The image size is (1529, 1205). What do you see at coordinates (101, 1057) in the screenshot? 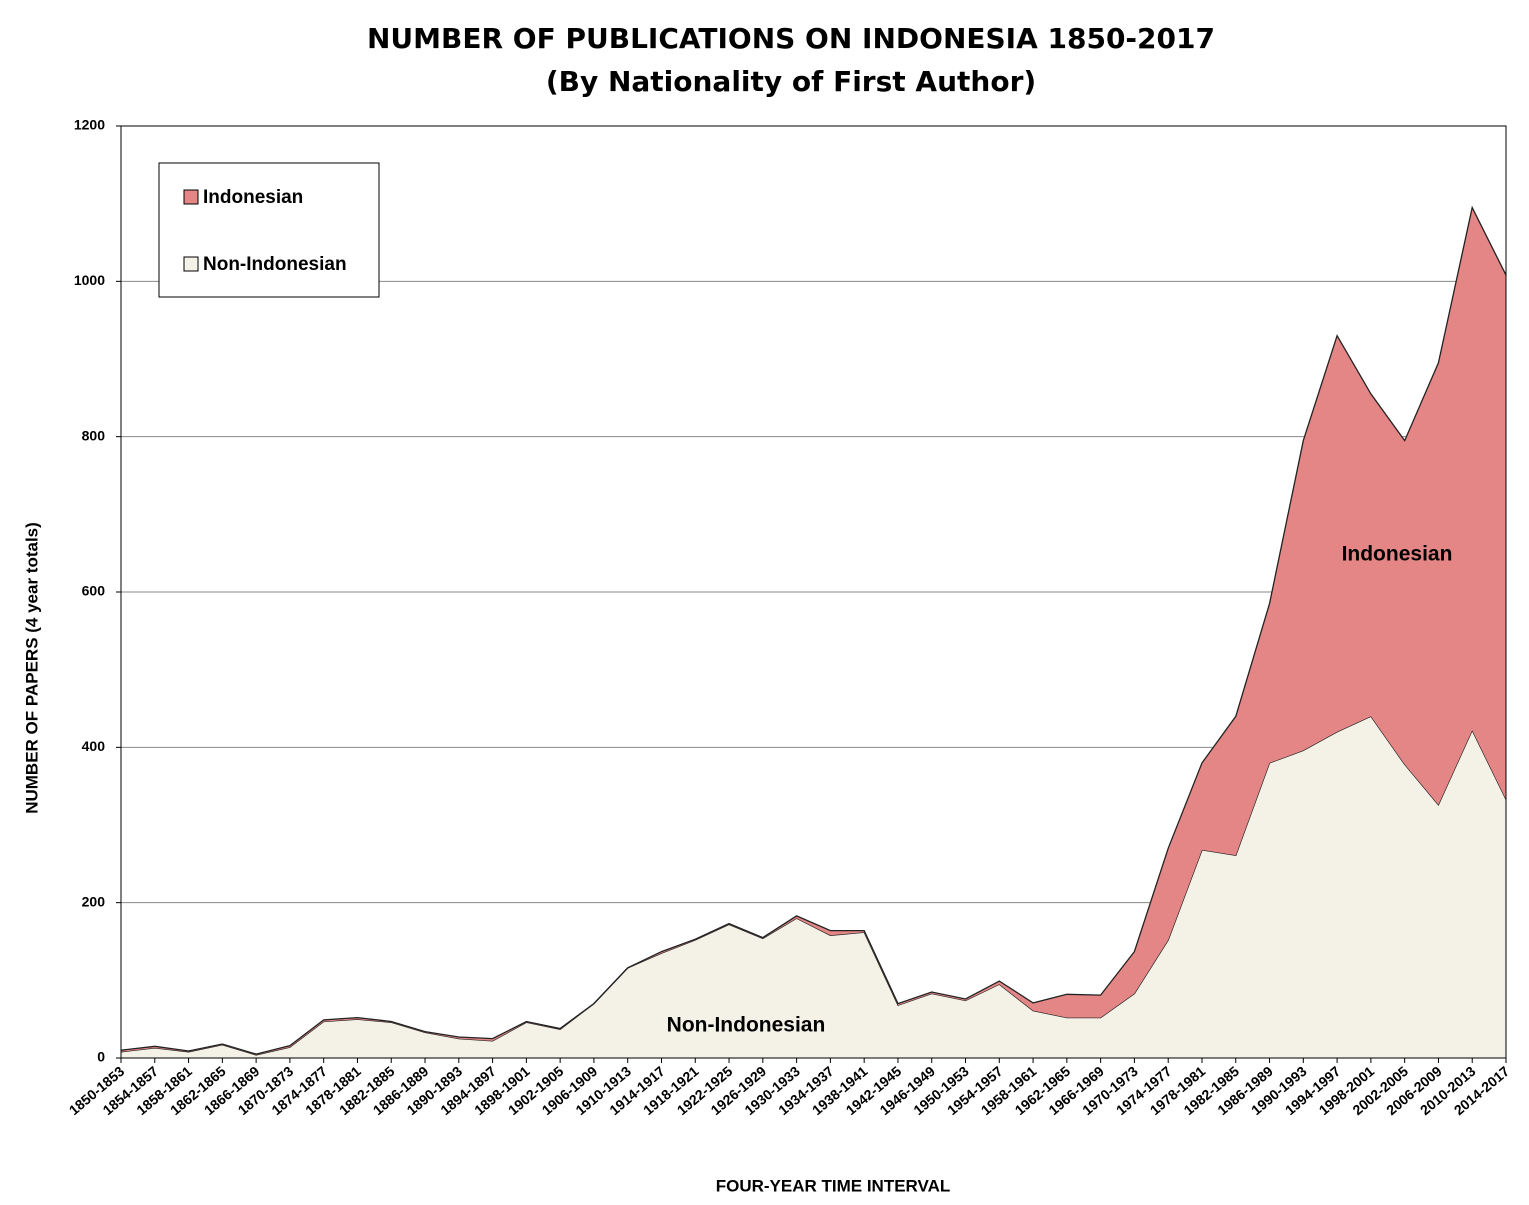
I see `y-tick-label: 0` at bounding box center [101, 1057].